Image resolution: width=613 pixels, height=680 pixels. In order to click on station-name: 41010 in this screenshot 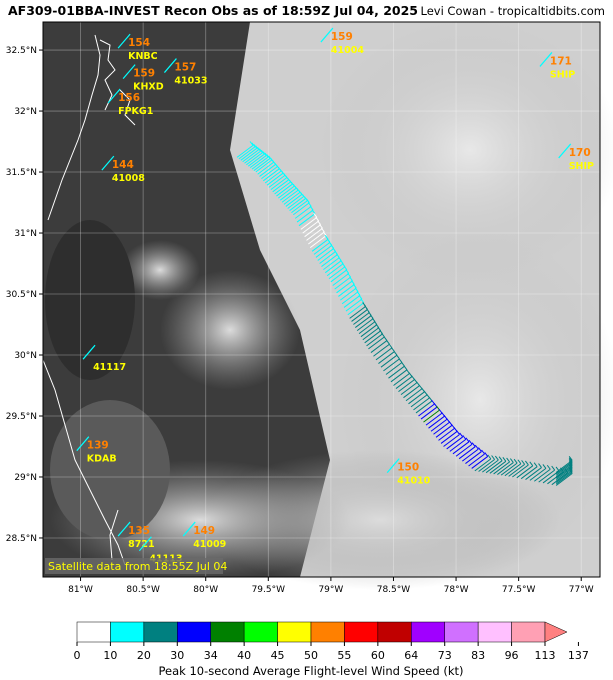, I will do `click(413, 481)`.